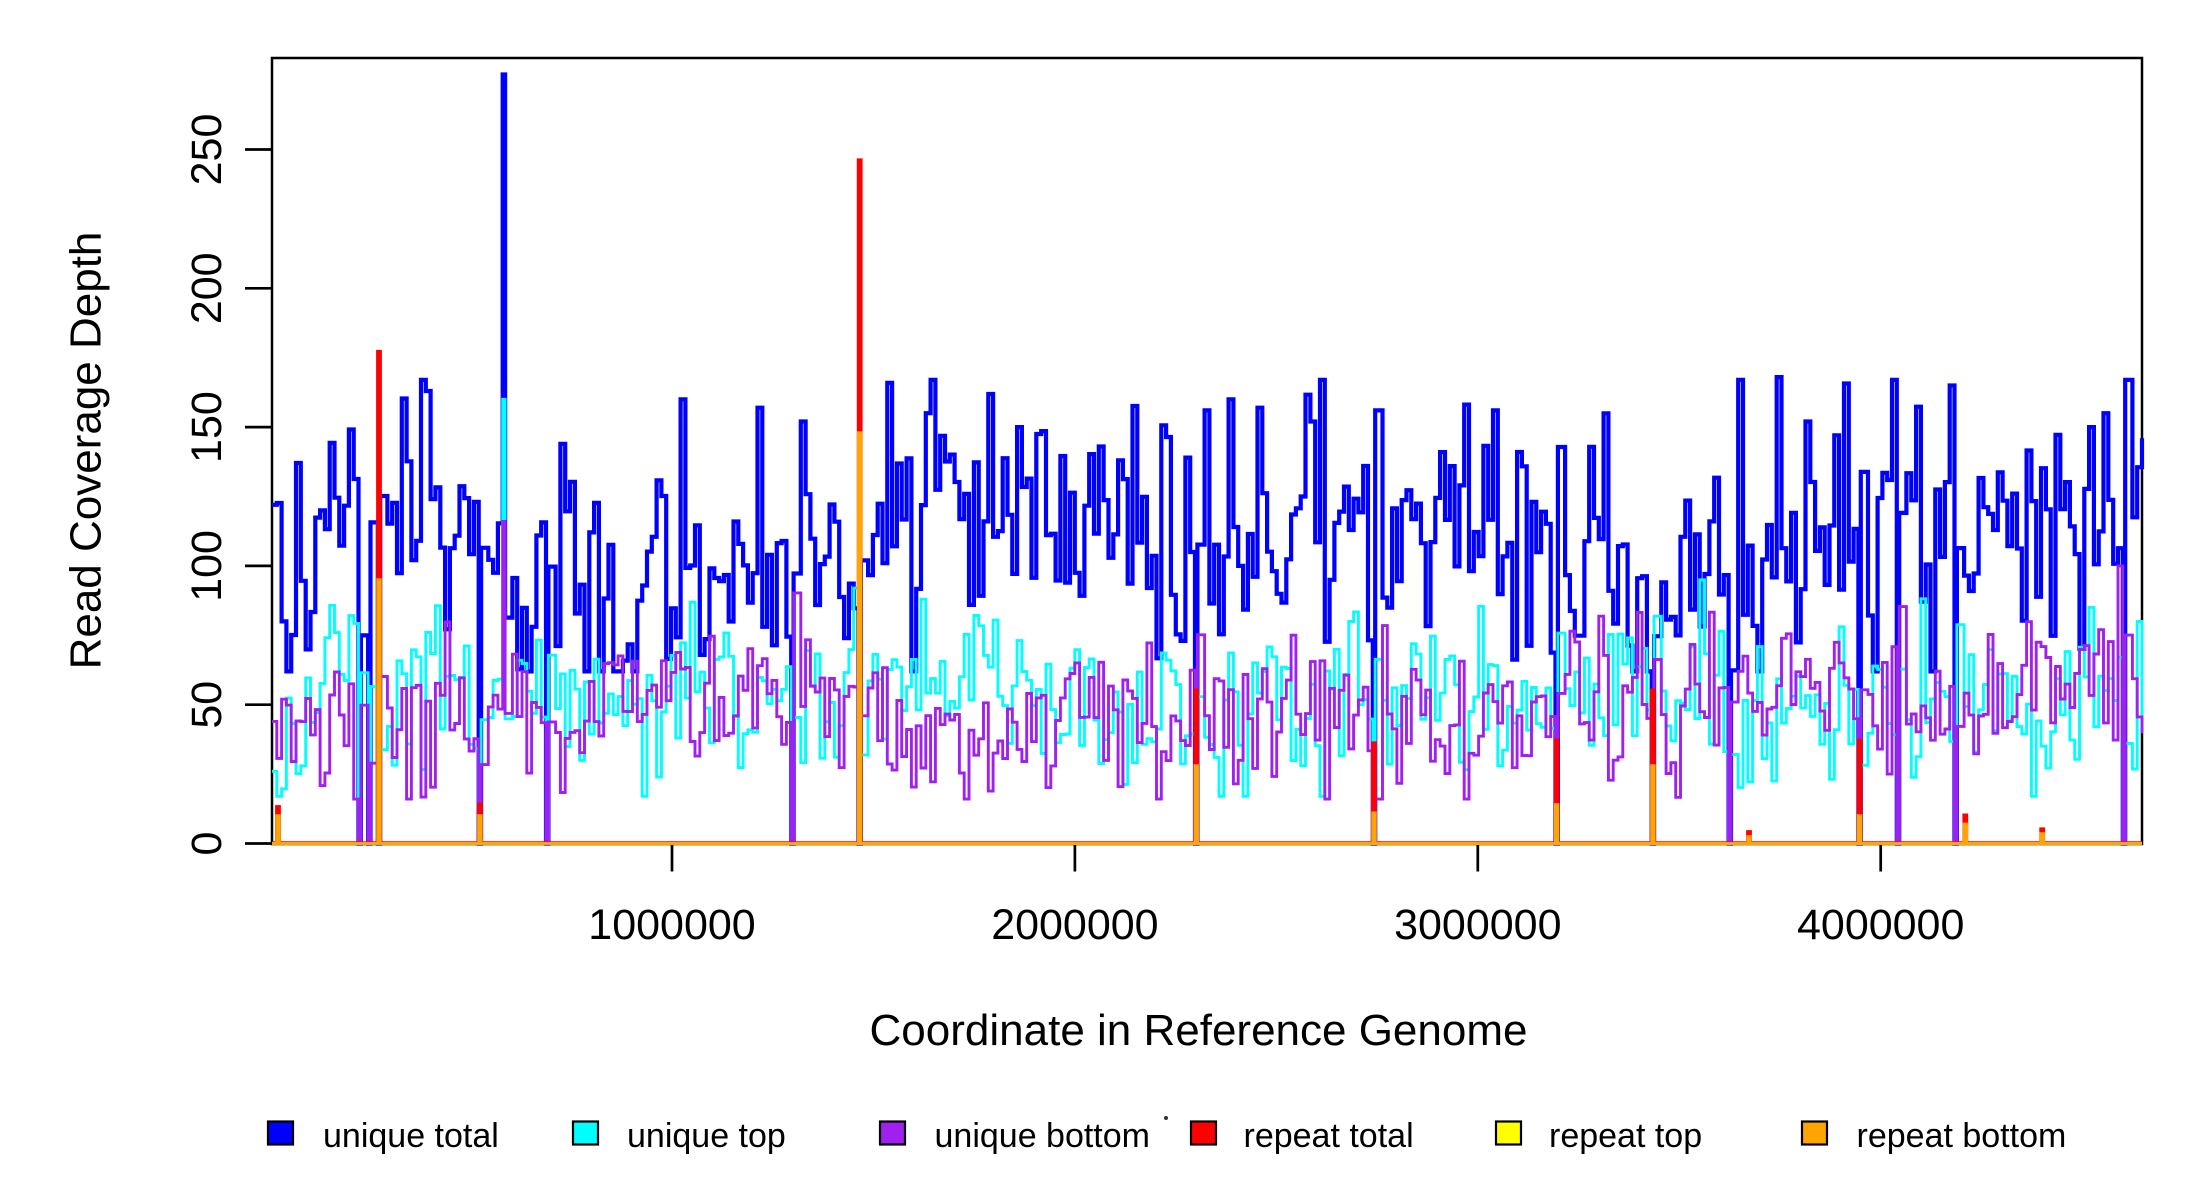  I want to click on svg-text: 150, so click(207, 427).